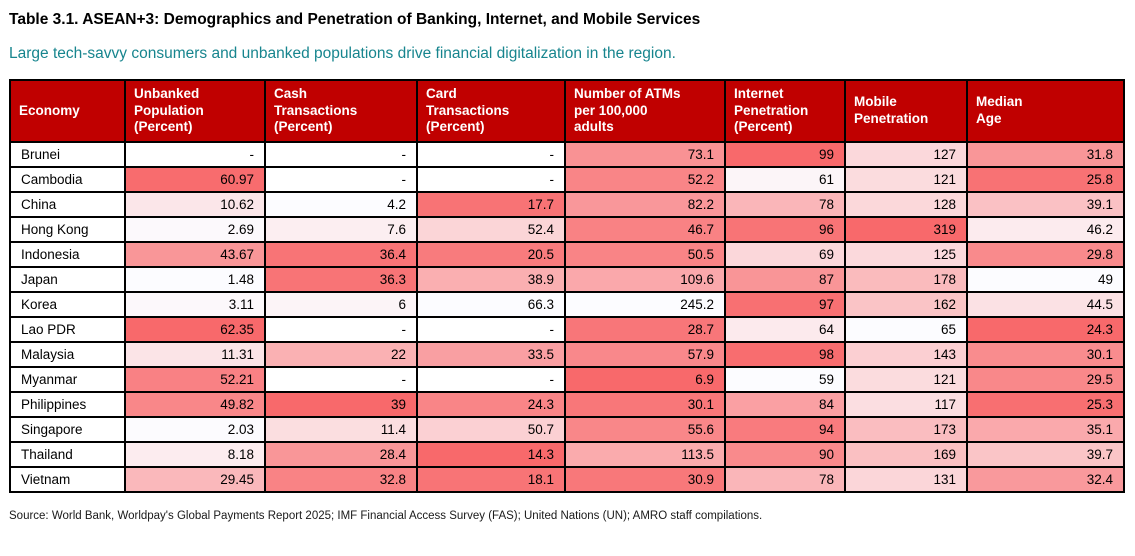 This screenshot has width=1135, height=556. I want to click on cell-unbanked_population_pct: 8.18, so click(195, 454).